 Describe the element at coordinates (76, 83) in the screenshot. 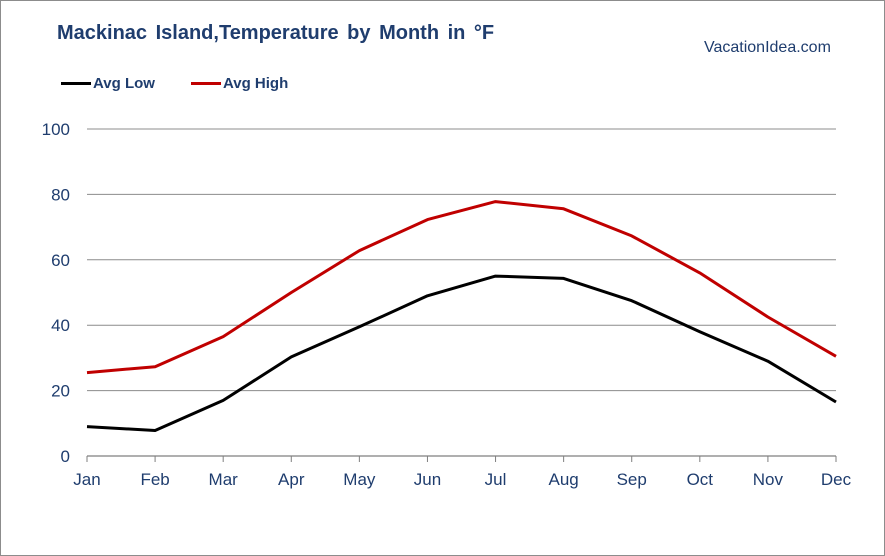

I see `legend-swatch-avg-low` at that location.